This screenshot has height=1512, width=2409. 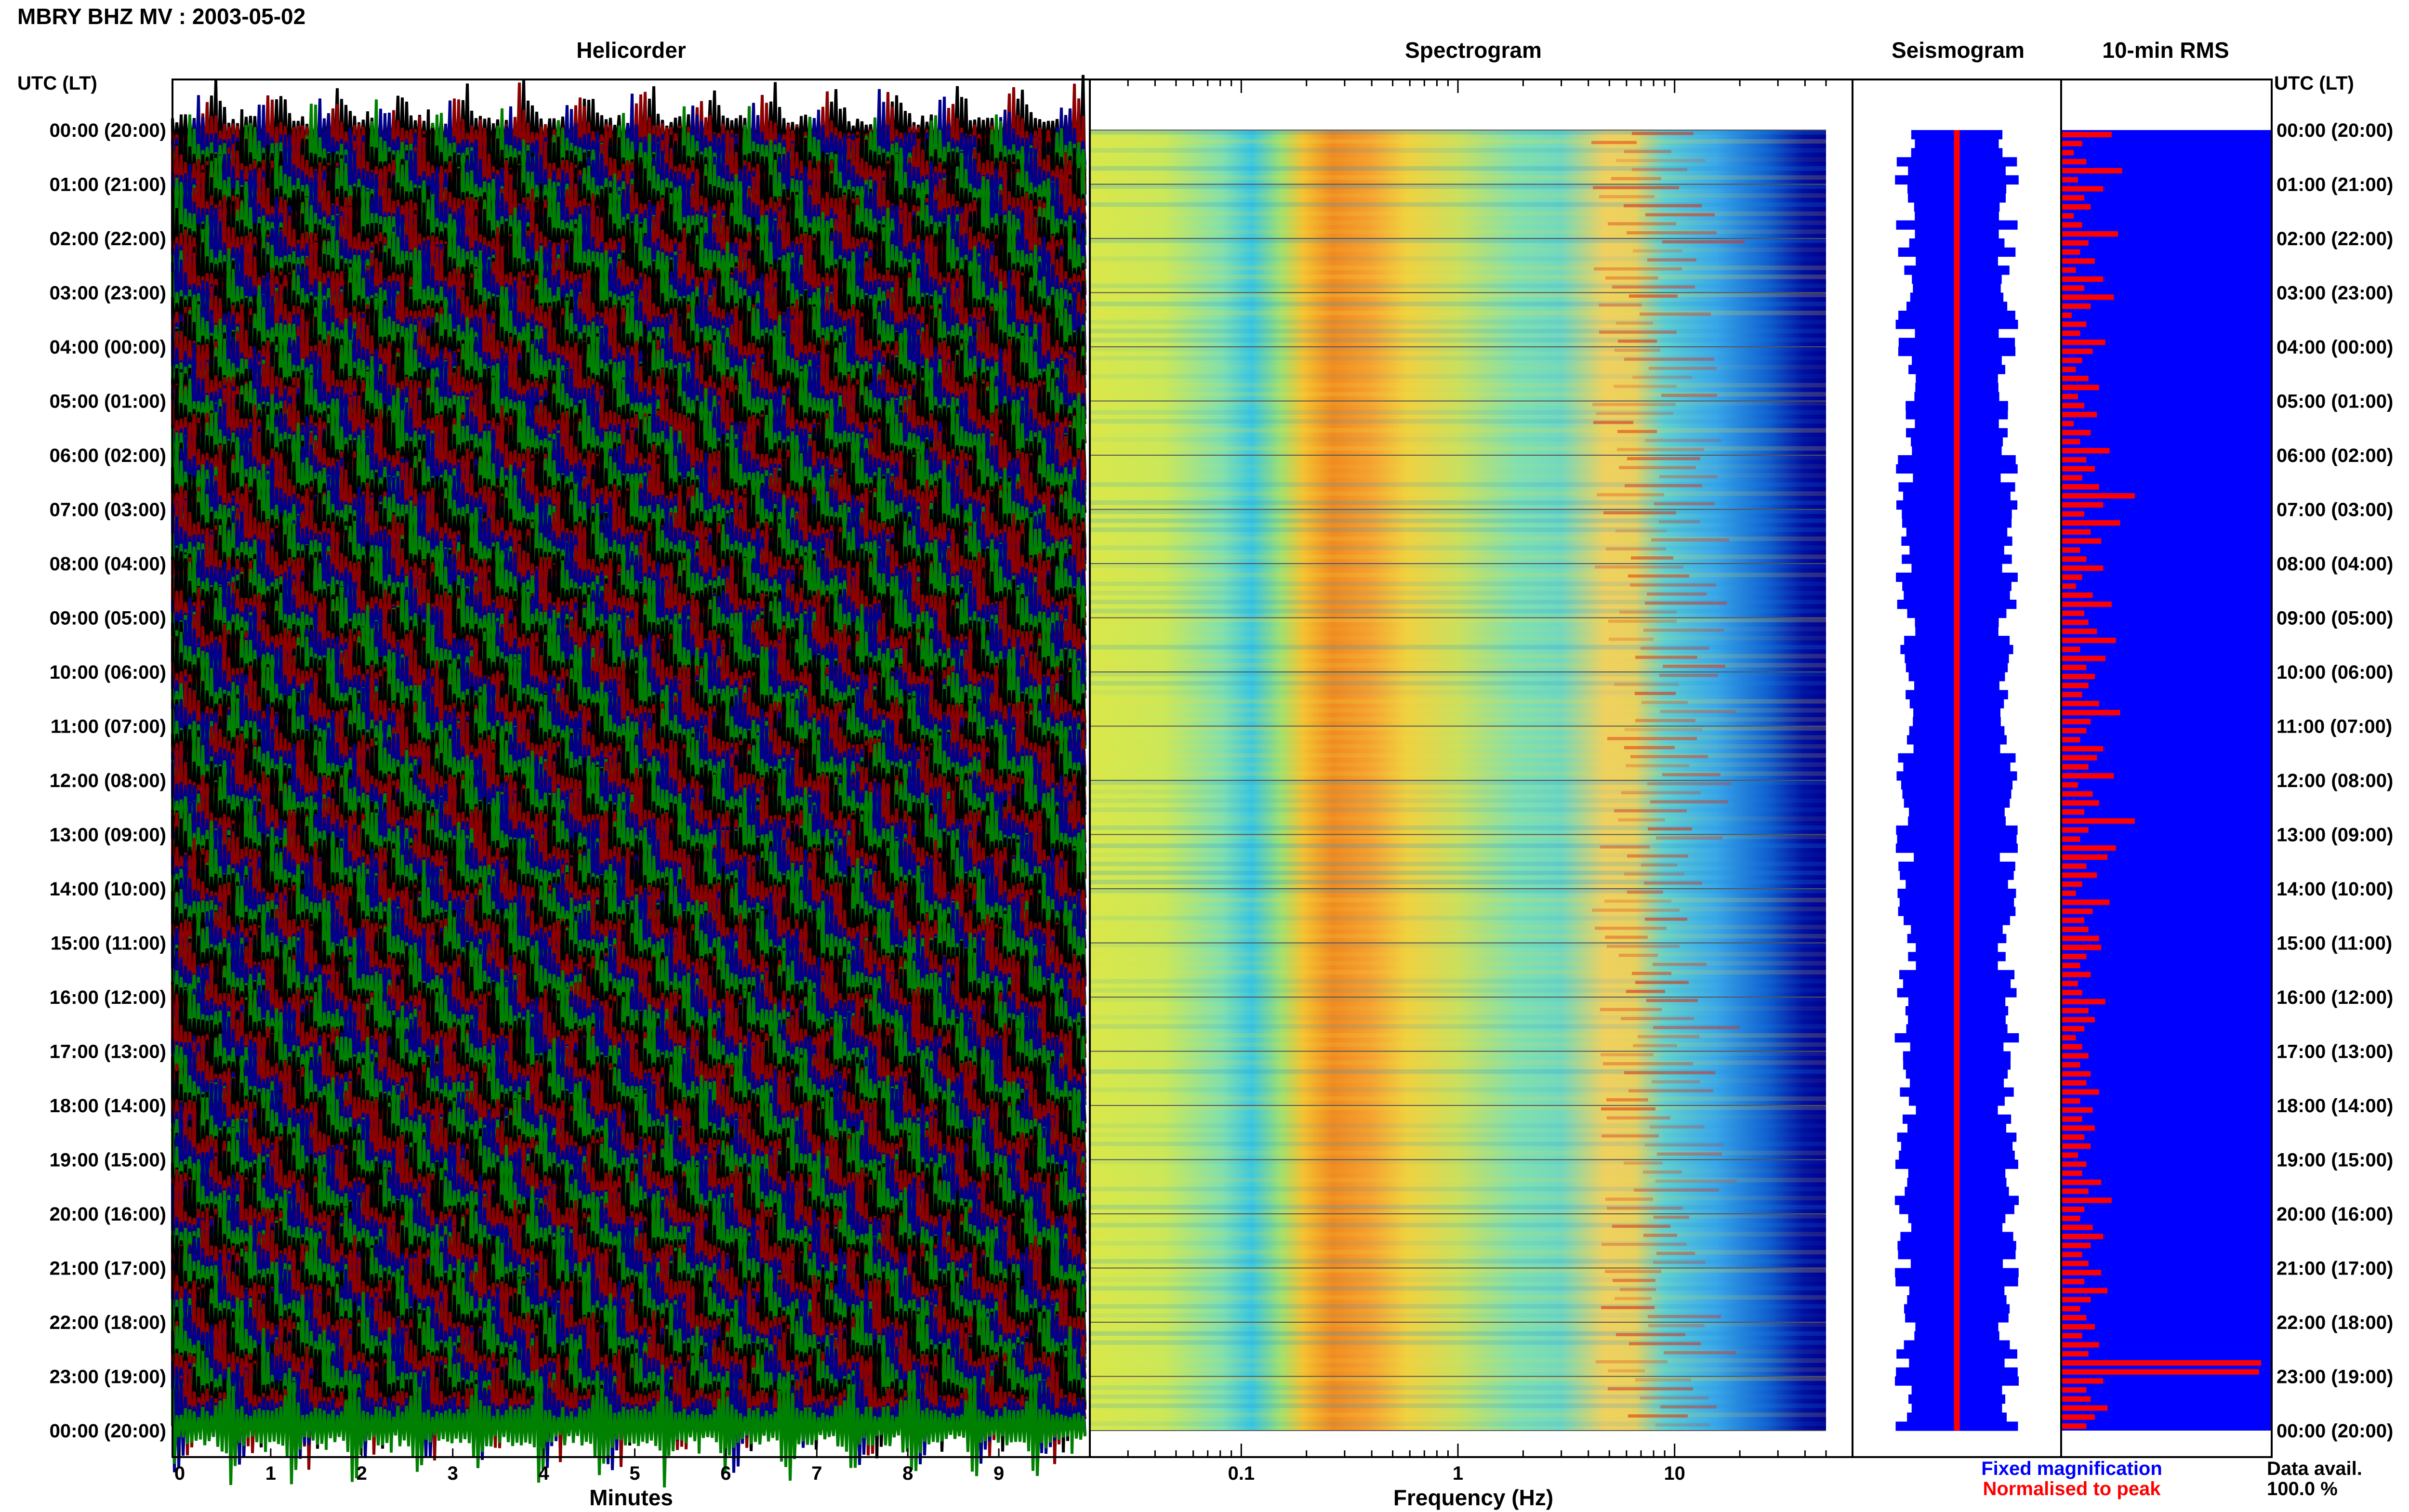 What do you see at coordinates (108, 1214) in the screenshot?
I see `time-label-left: 20:00 (16:00)` at bounding box center [108, 1214].